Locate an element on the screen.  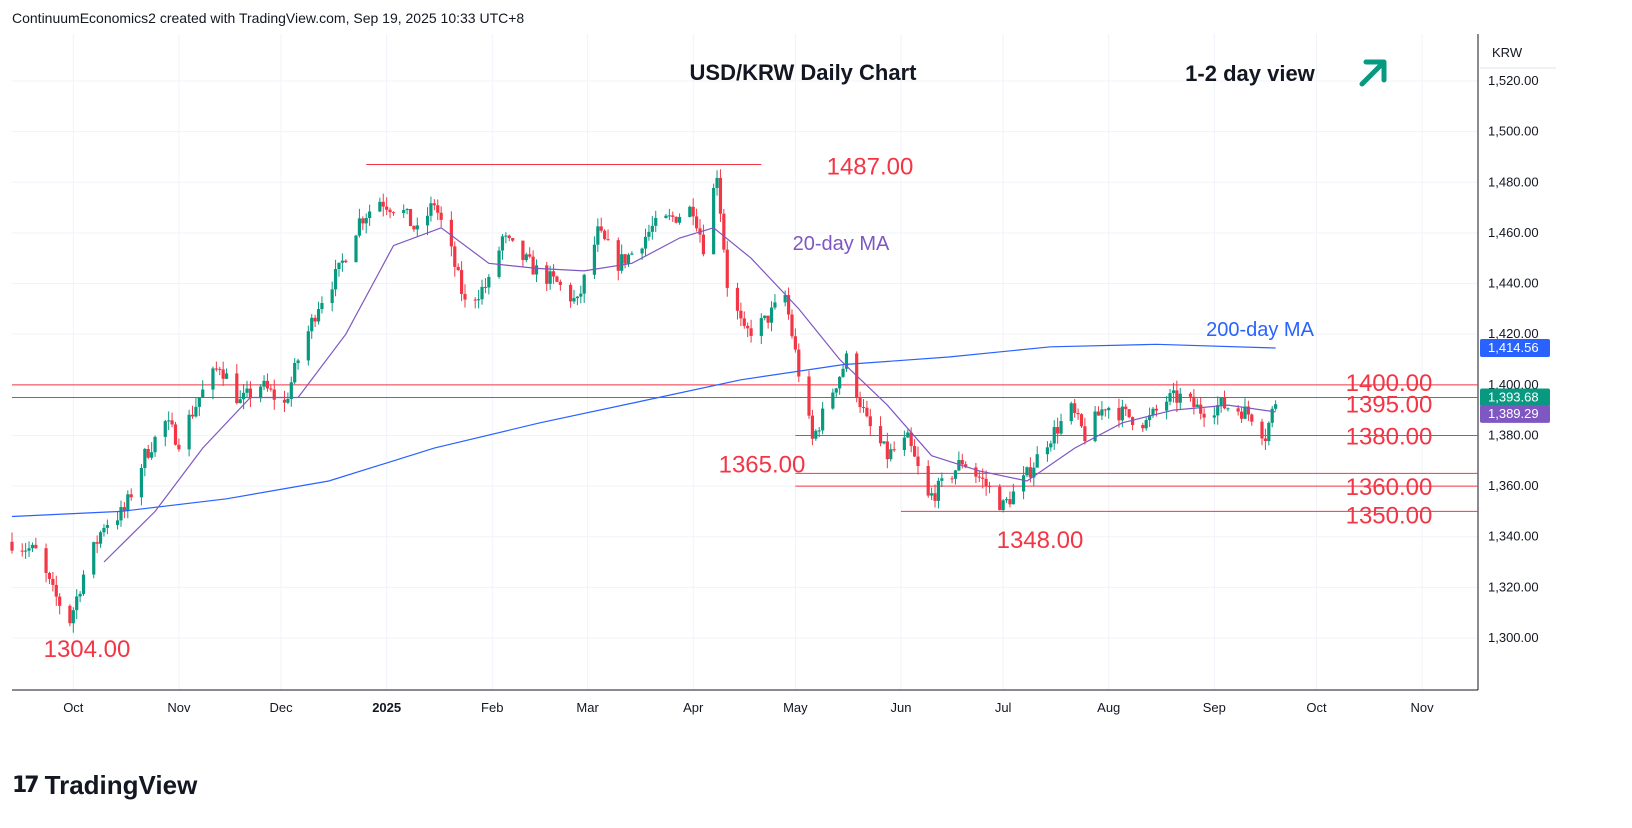
tradingview-logo-mark: 17 is located at coordinates (26, 785).